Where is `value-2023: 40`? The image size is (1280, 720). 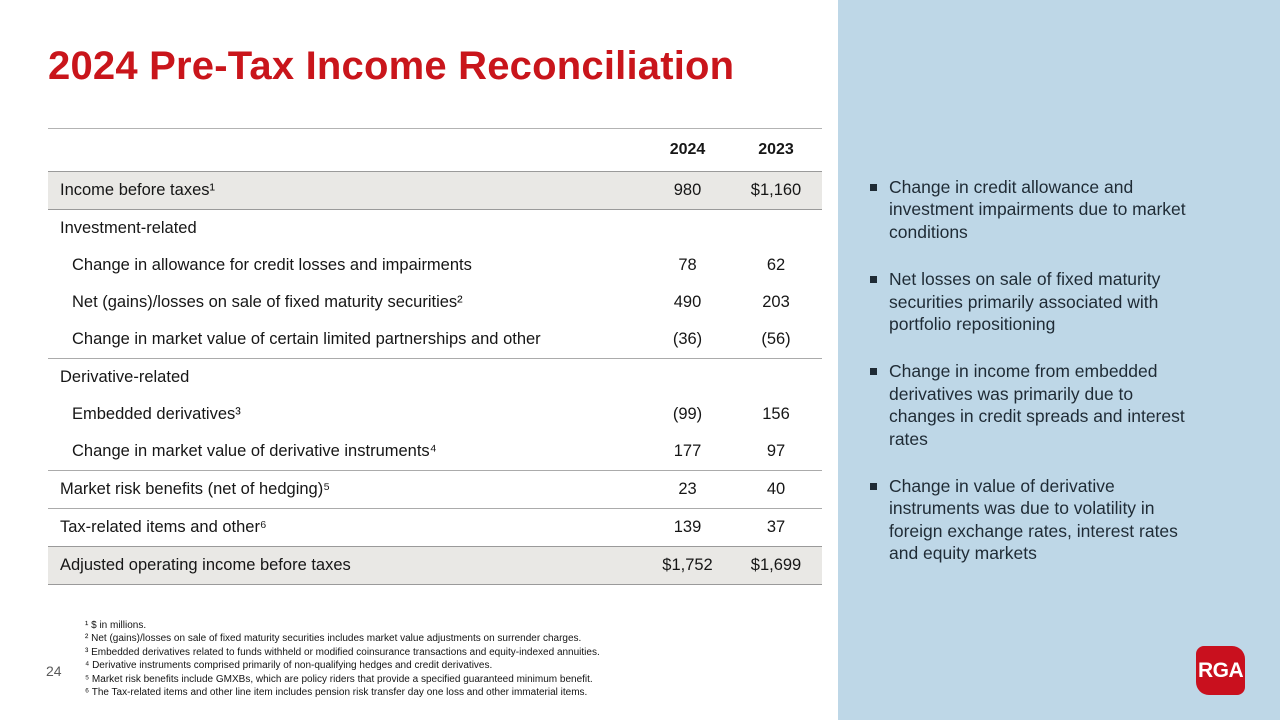
value-2023: 40 is located at coordinates (776, 489).